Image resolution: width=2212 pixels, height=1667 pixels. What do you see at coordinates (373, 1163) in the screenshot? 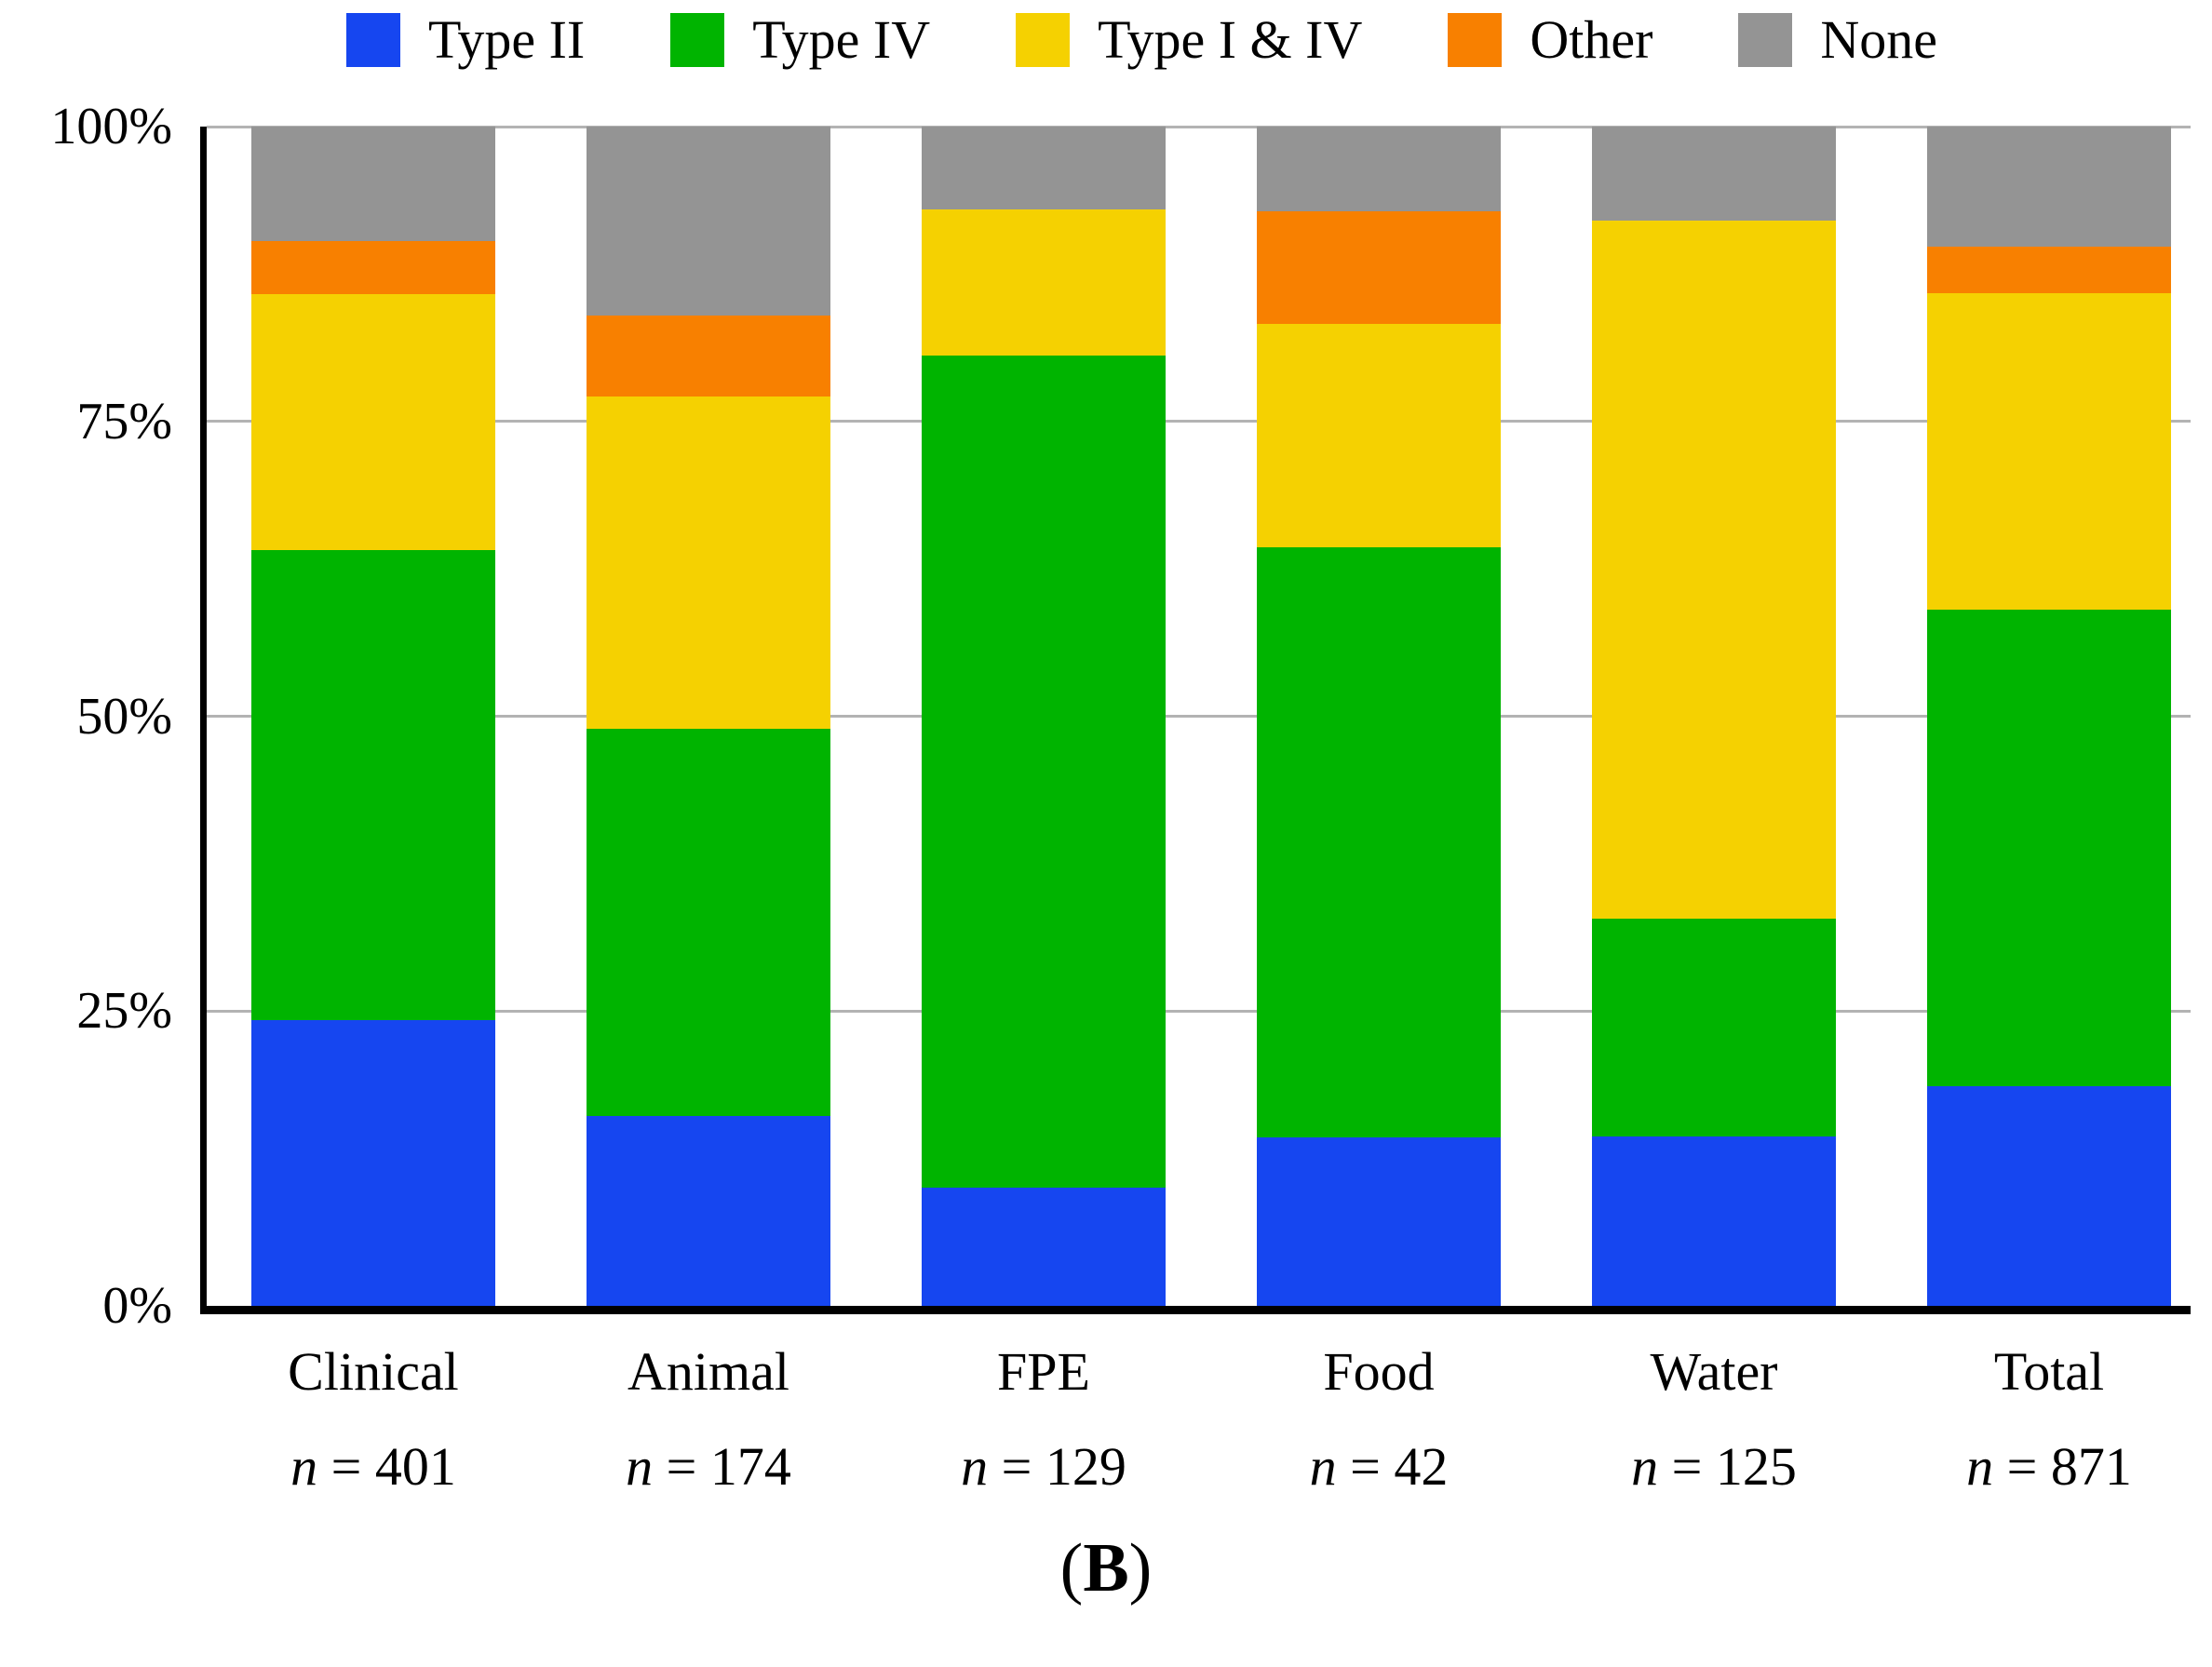
I see `bar-segment-clinical-type-ii` at bounding box center [373, 1163].